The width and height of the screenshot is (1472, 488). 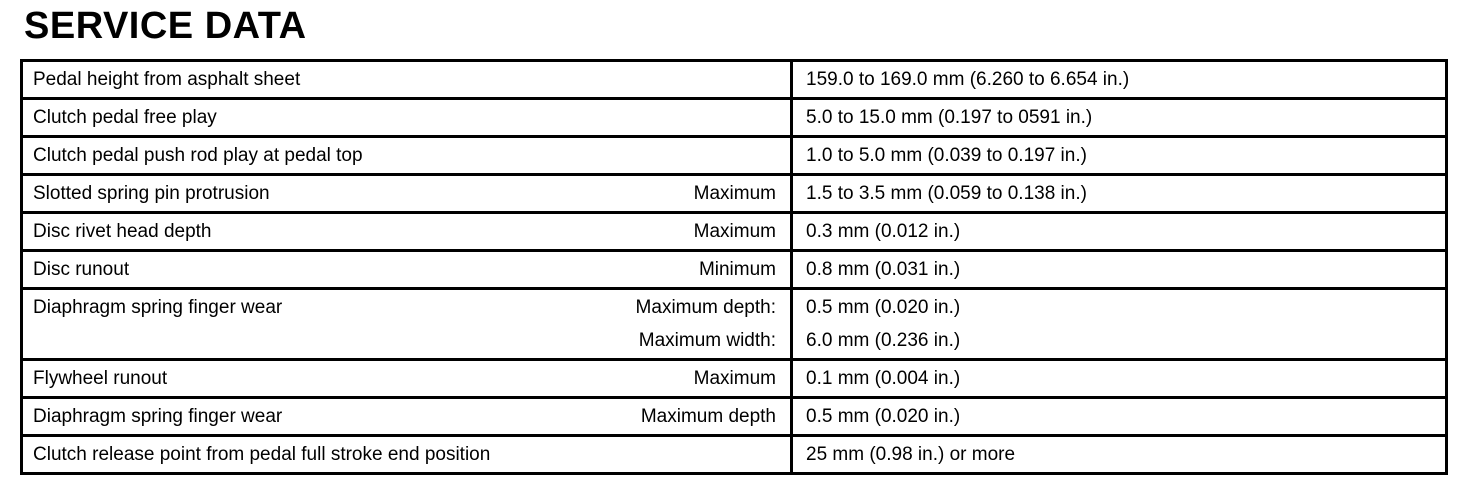 What do you see at coordinates (883, 340) in the screenshot?
I see `spec-value: 6.0 mm (0.236 in.)` at bounding box center [883, 340].